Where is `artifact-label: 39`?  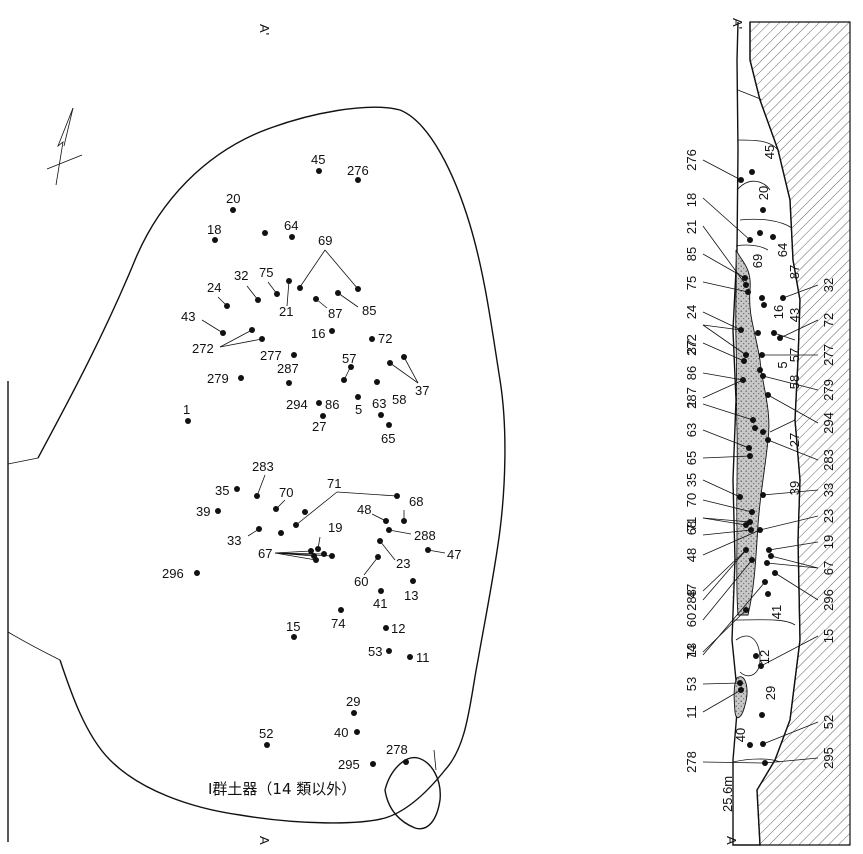 artifact-label: 39 is located at coordinates (203, 511).